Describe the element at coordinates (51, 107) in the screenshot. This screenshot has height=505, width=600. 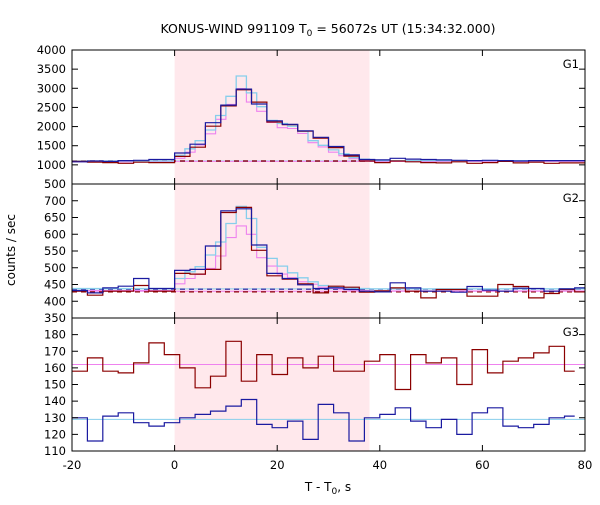
I see `y-tick-label: 2500` at that location.